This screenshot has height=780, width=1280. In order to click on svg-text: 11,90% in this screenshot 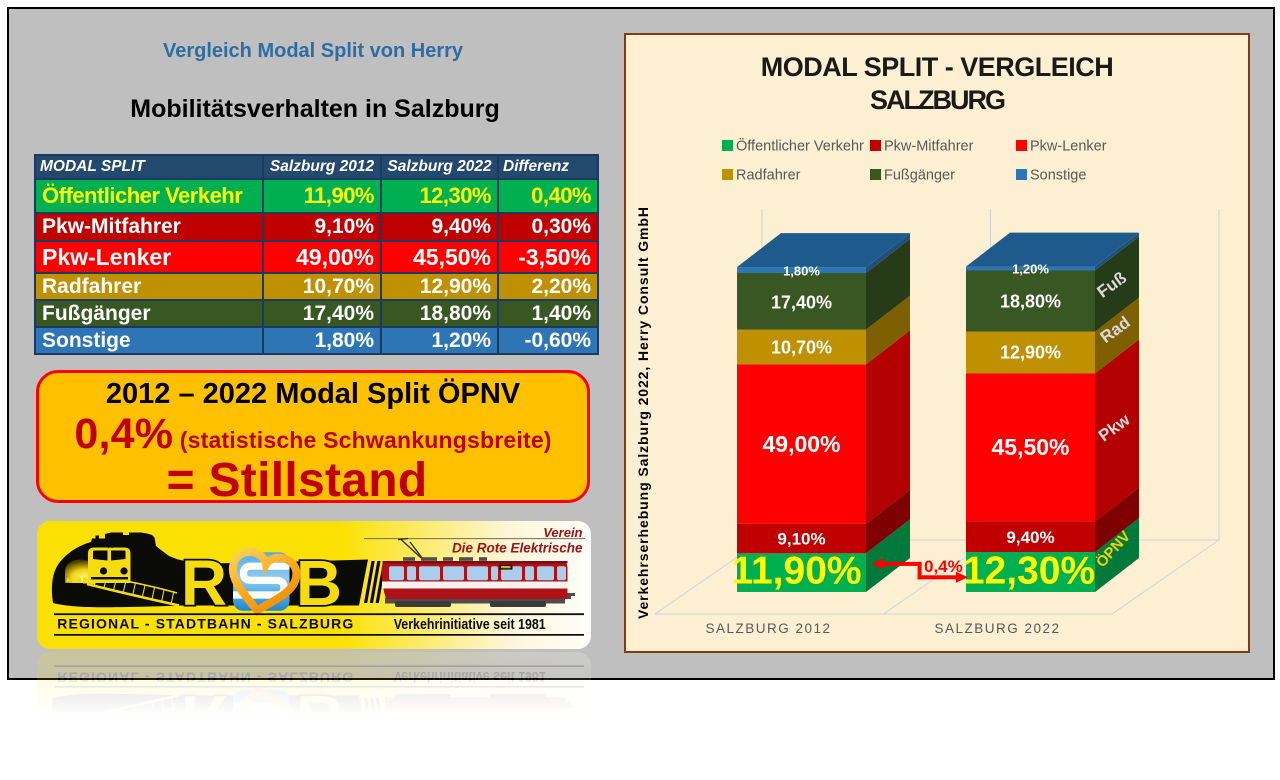, I will do `click(796, 571)`.